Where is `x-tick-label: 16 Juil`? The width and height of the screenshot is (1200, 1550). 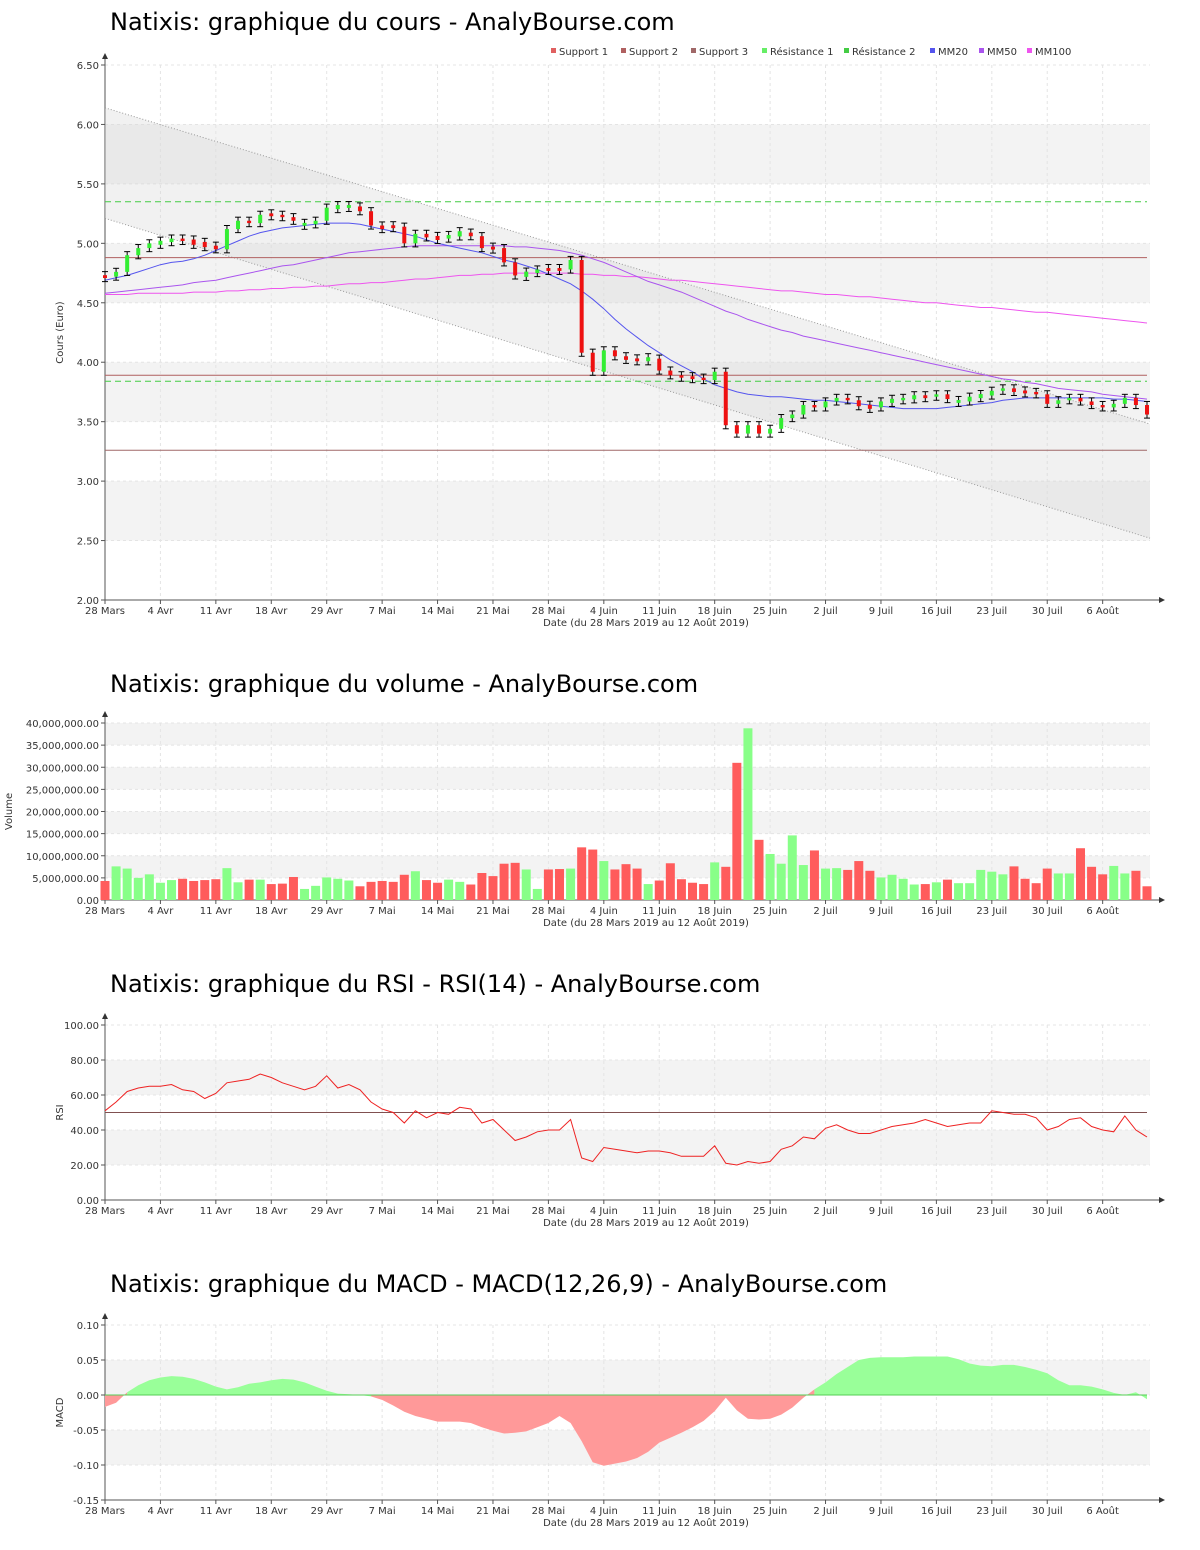
x-tick-label: 16 Juil is located at coordinates (936, 911).